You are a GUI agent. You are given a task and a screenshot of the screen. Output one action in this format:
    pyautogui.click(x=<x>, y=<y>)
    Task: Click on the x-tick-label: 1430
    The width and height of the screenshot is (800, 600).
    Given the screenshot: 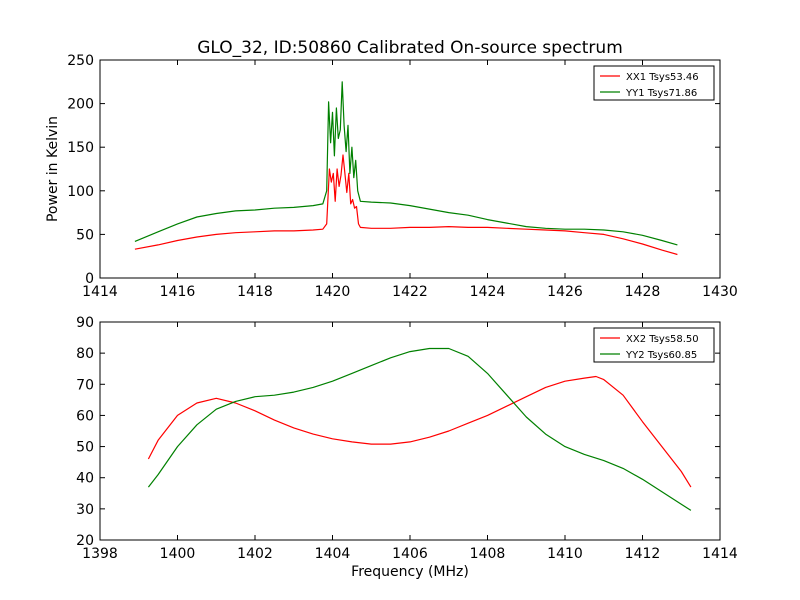 What is the action you would take?
    pyautogui.click(x=720, y=292)
    